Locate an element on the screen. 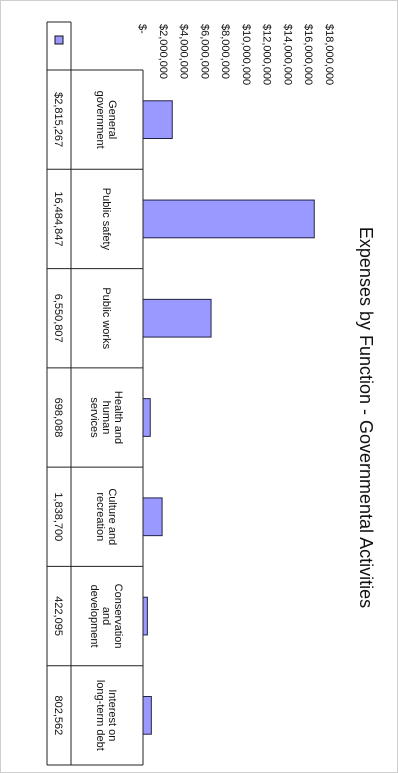 The image size is (398, 773). category-label-line: development is located at coordinates (94, 616).